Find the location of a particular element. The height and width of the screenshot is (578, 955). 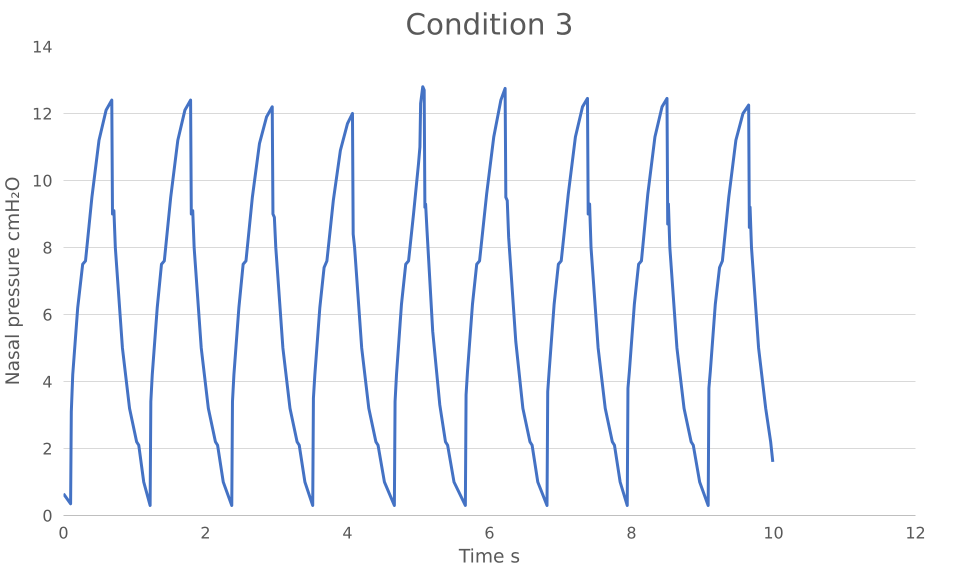

x-tick-label: 2 is located at coordinates (205, 533).